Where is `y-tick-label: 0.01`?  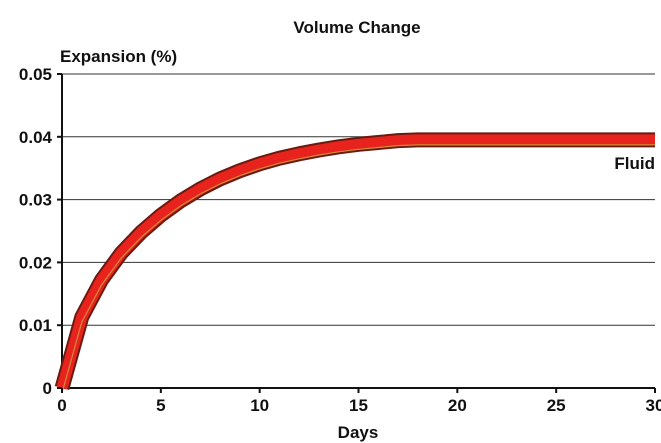 y-tick-label: 0.01 is located at coordinates (35, 325).